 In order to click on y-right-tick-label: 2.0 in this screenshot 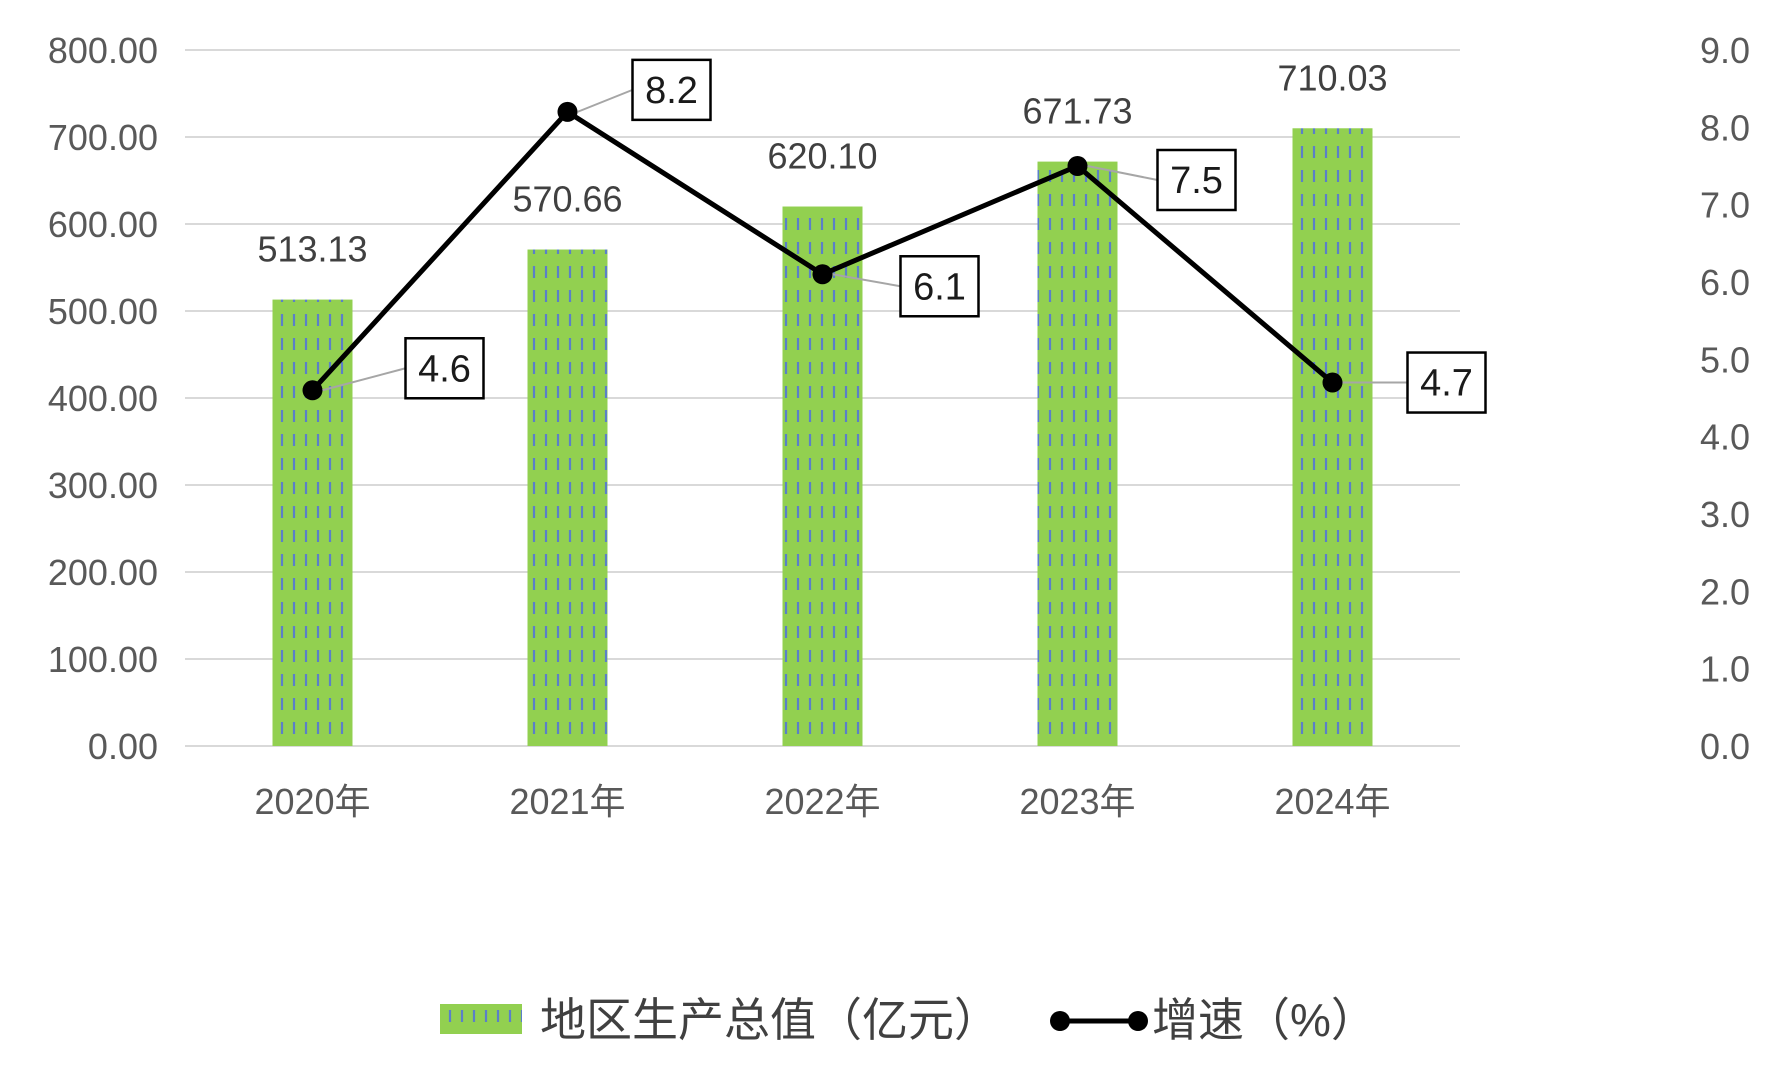, I will do `click(1725, 591)`.